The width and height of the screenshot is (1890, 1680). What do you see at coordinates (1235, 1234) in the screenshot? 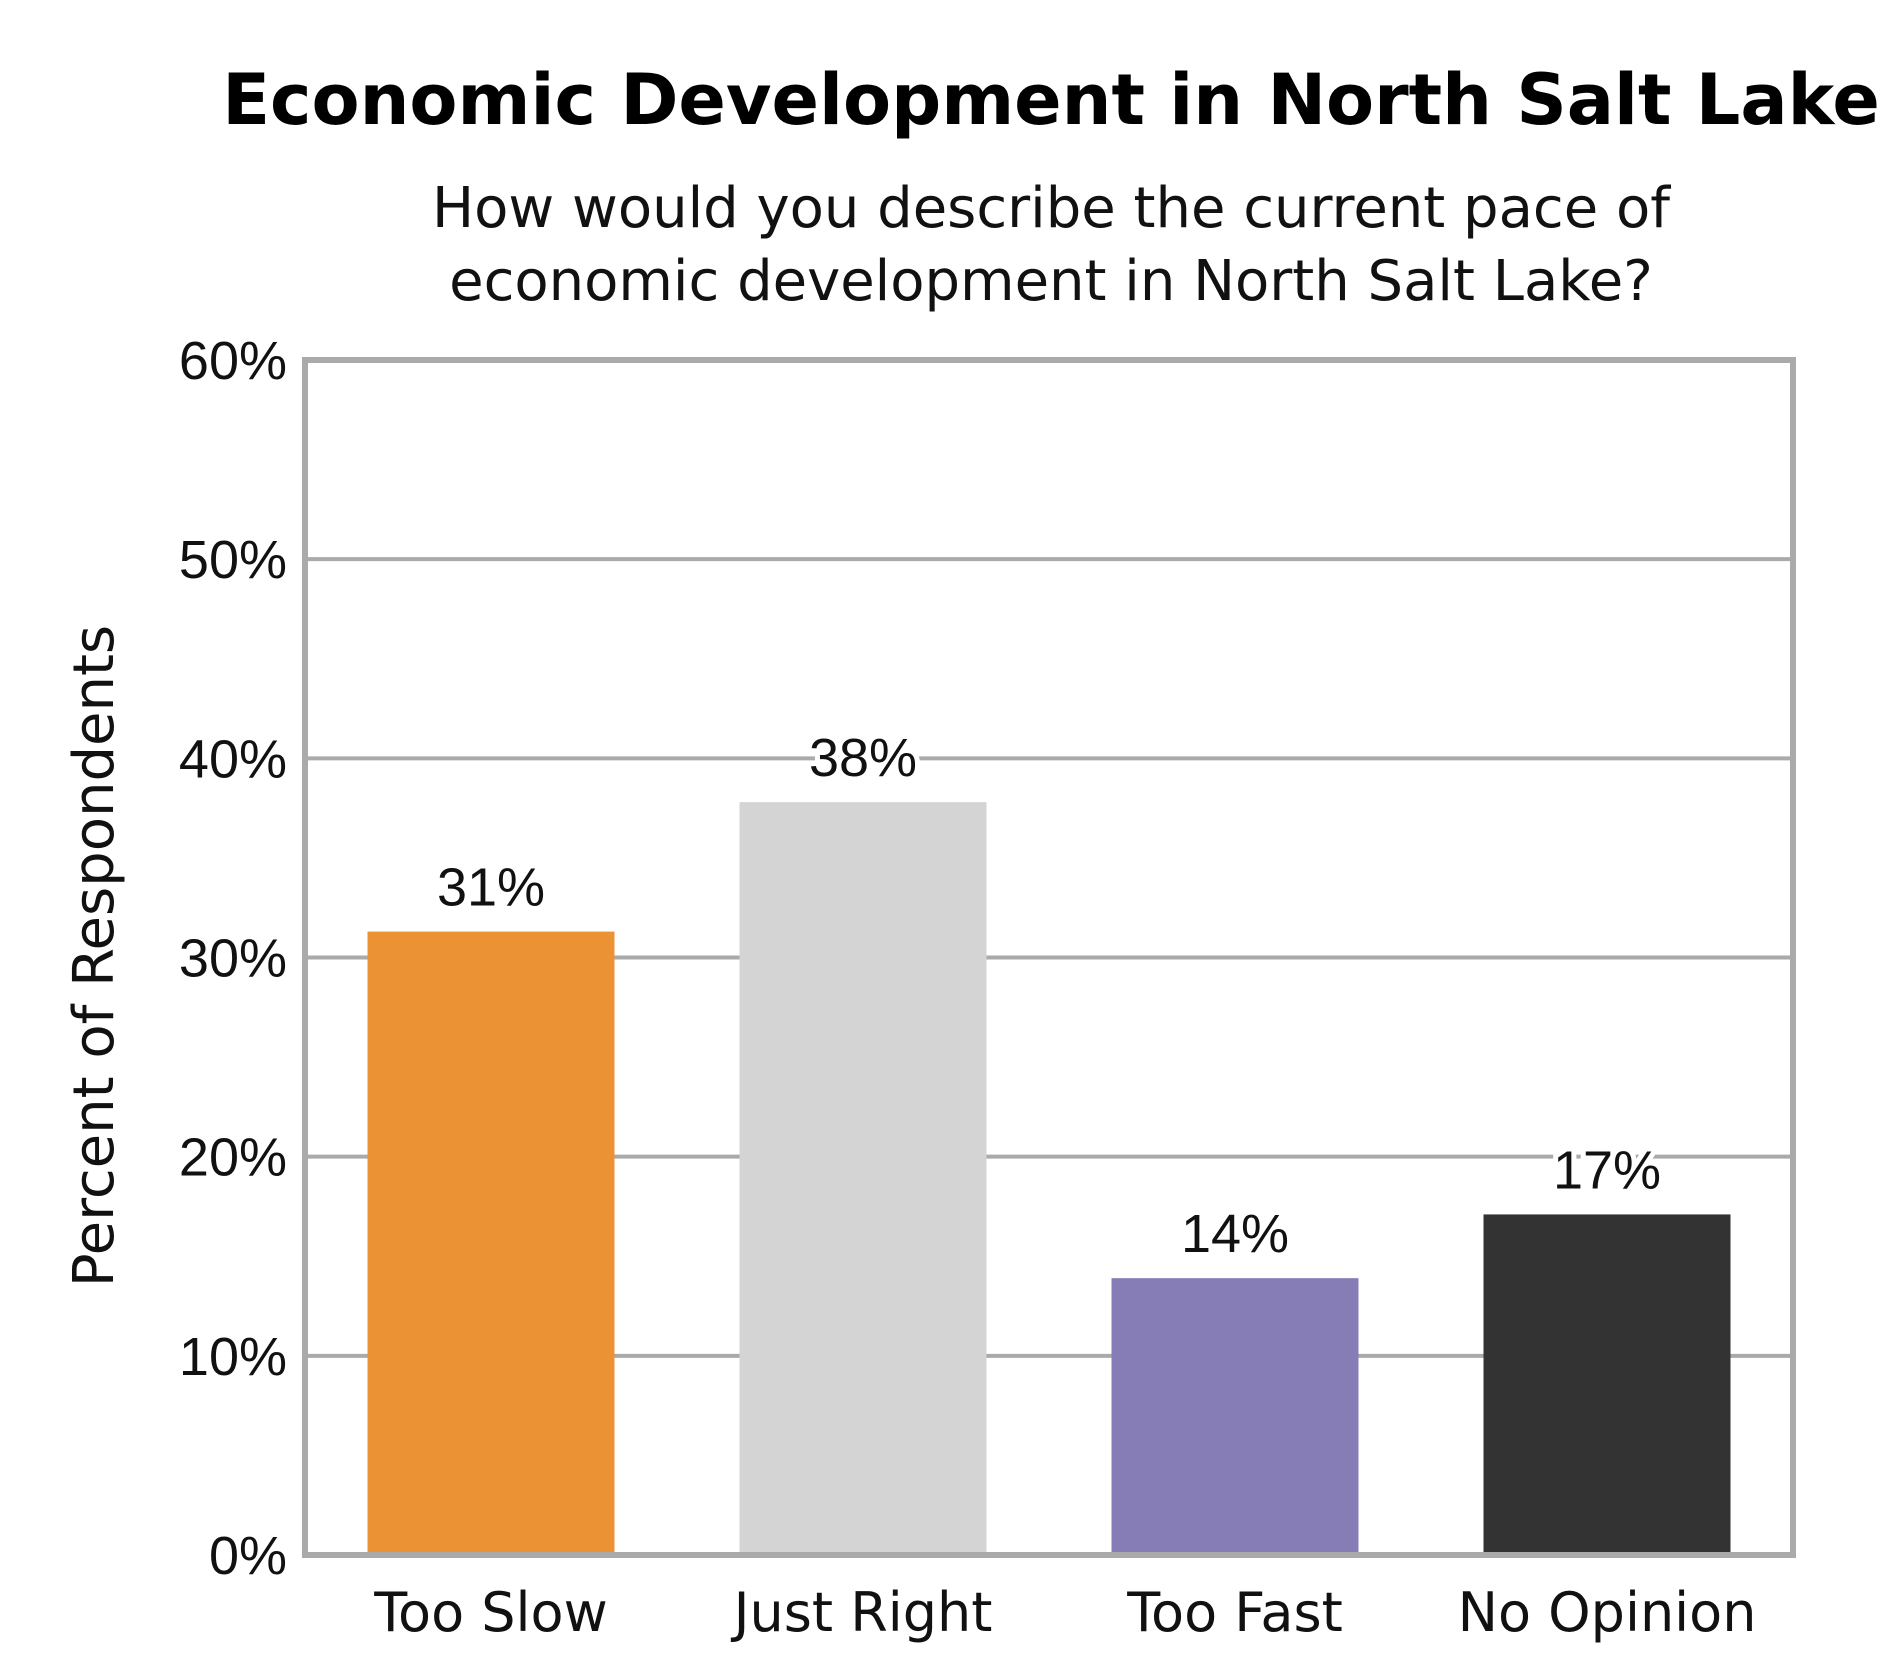
I see `value-label: 14%` at bounding box center [1235, 1234].